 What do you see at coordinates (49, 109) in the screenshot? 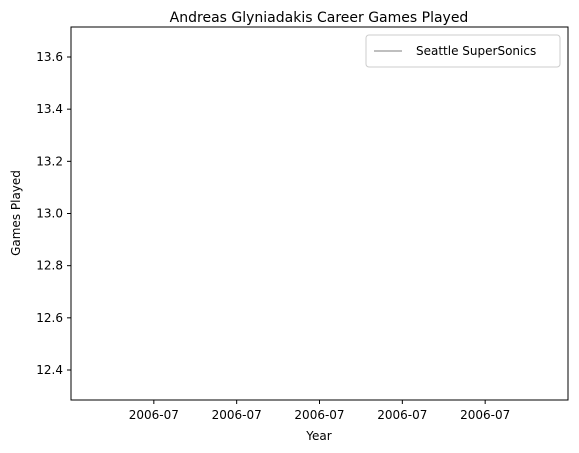
I see `y-tick-label-5: 13.4` at bounding box center [49, 109].